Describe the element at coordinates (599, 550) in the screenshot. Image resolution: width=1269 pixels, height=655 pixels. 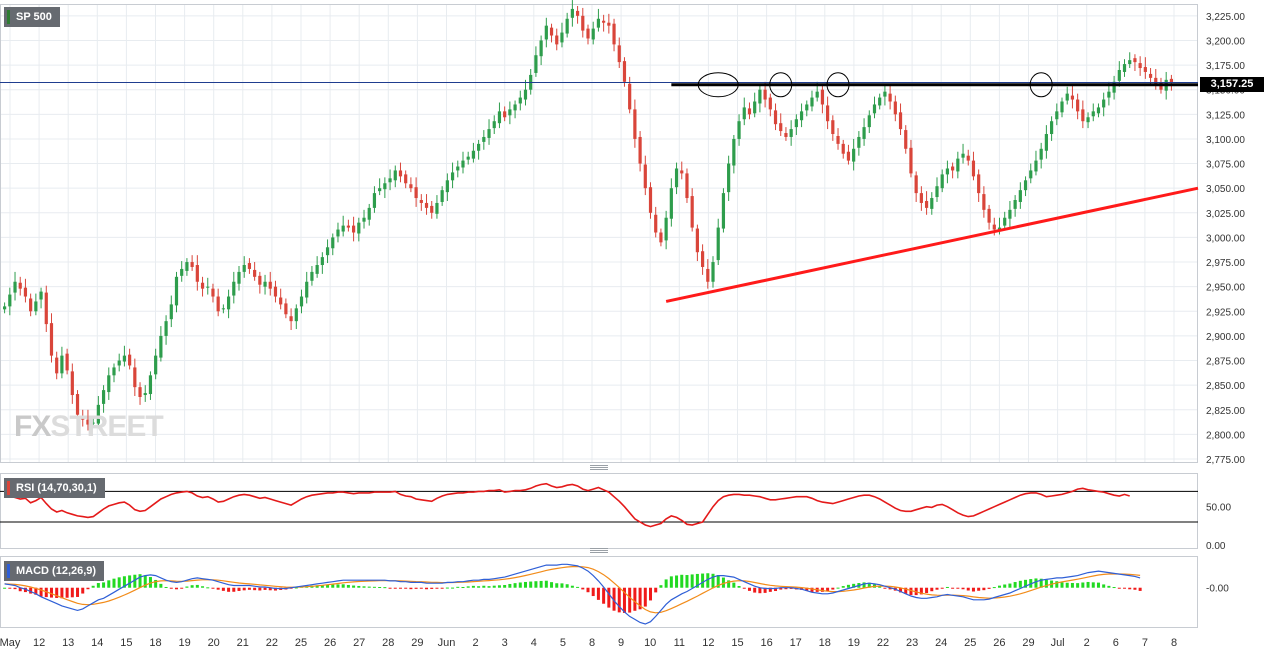
I see `pane-resize-handle-macd` at that location.